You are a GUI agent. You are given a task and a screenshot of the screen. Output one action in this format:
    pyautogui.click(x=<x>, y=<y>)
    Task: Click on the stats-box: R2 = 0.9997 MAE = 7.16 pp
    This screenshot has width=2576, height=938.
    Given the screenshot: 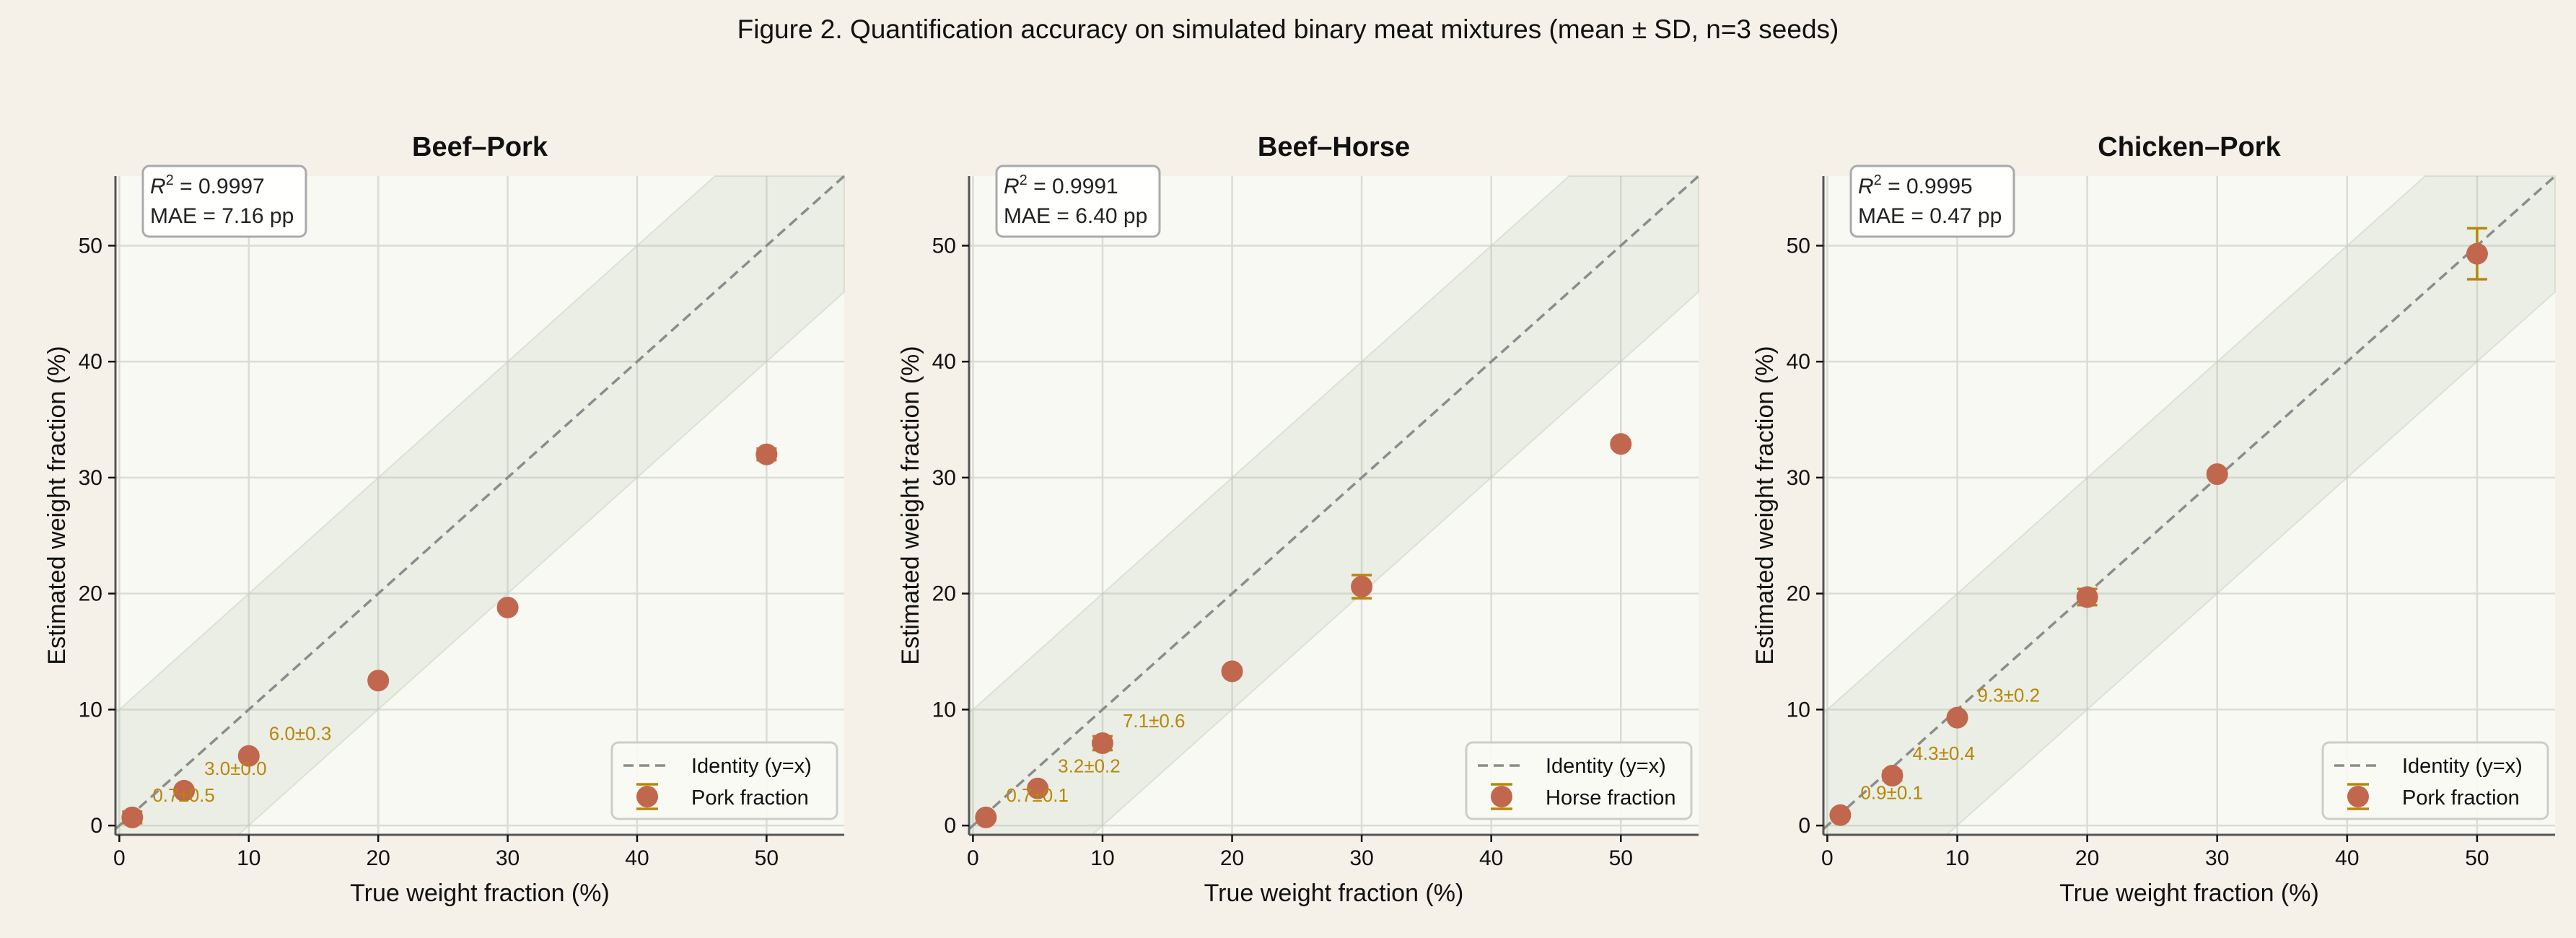 What is the action you would take?
    pyautogui.click(x=224, y=201)
    